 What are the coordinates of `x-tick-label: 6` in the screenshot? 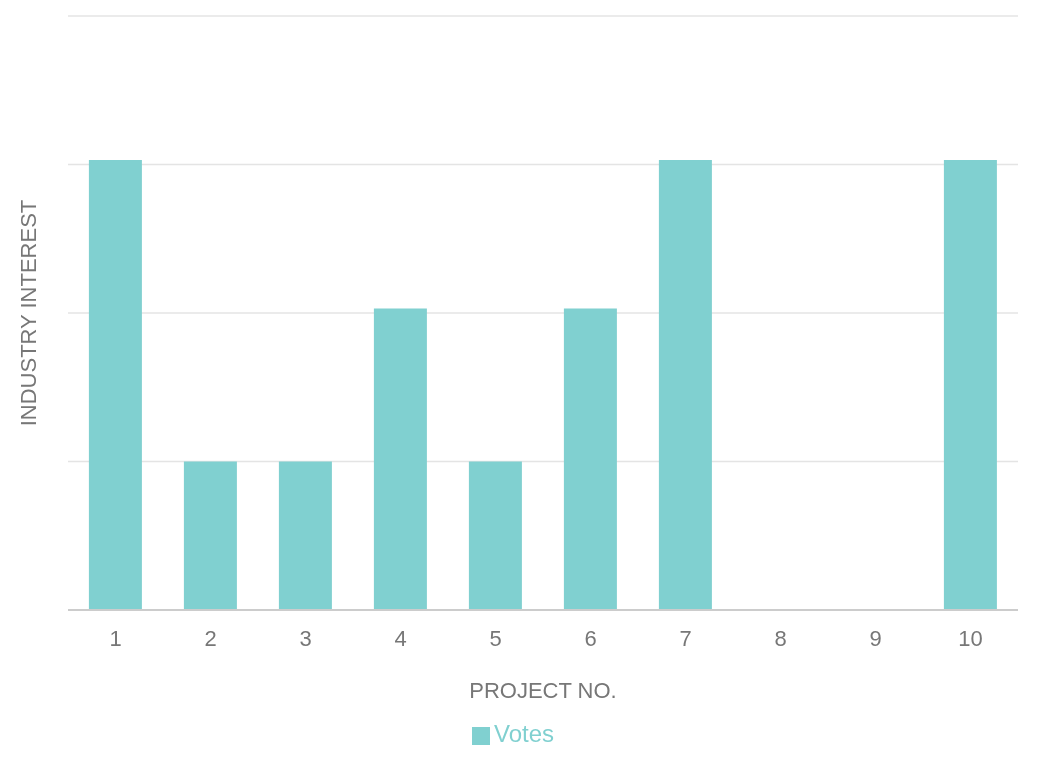 It's located at (590, 638).